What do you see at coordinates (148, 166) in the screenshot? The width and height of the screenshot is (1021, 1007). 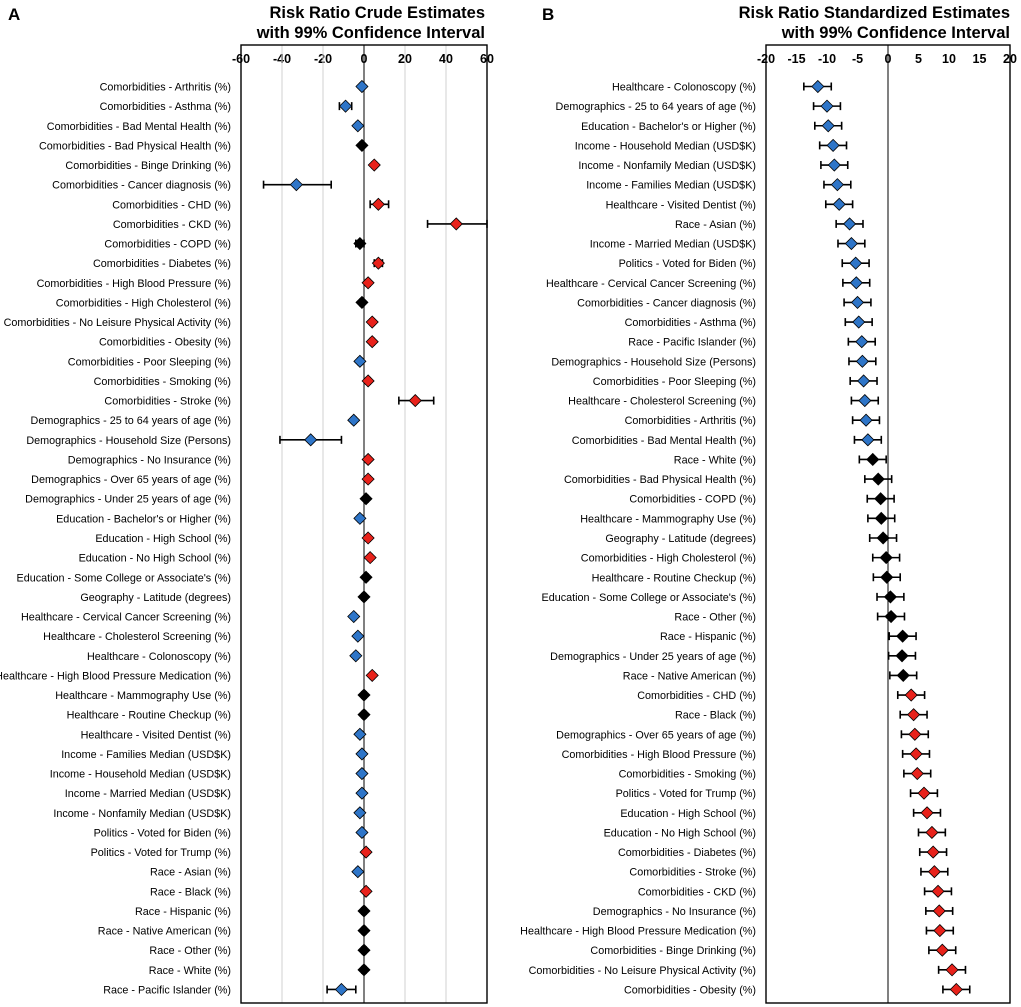 I see `category-label: Comorbidities - Binge Drinking (%)` at bounding box center [148, 166].